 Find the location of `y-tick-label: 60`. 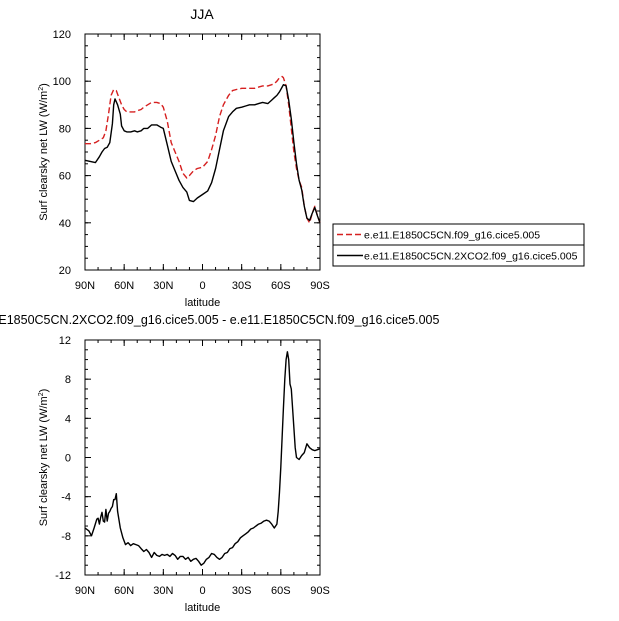

y-tick-label: 60 is located at coordinates (65, 177).